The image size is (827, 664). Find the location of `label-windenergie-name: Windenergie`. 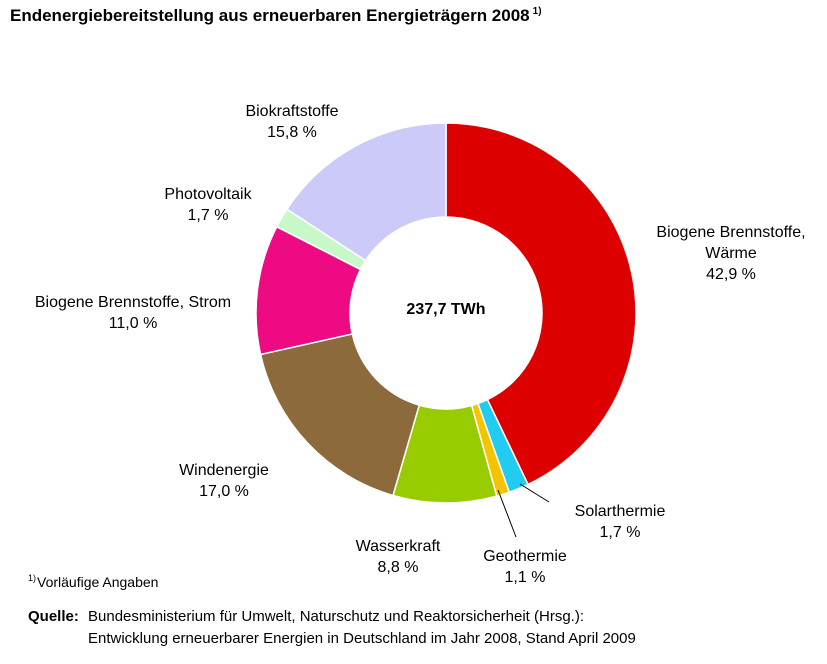

label-windenergie-name: Windenergie is located at coordinates (224, 470).